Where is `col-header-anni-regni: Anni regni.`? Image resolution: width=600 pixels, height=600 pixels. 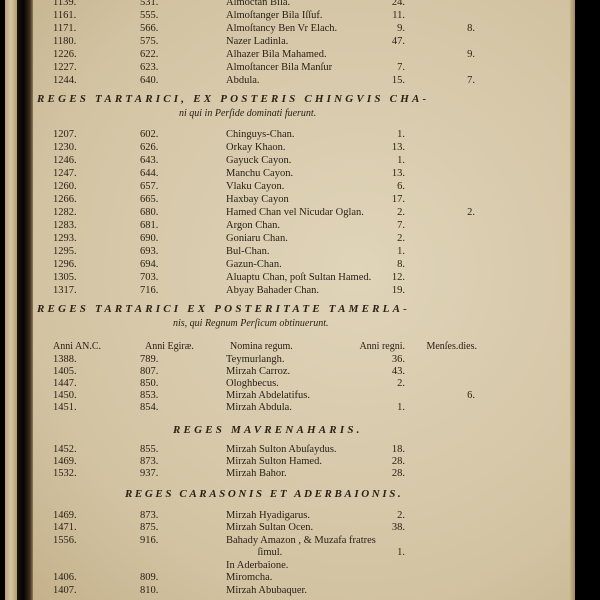 col-header-anni-regni: Anni regni. is located at coordinates (382, 346).